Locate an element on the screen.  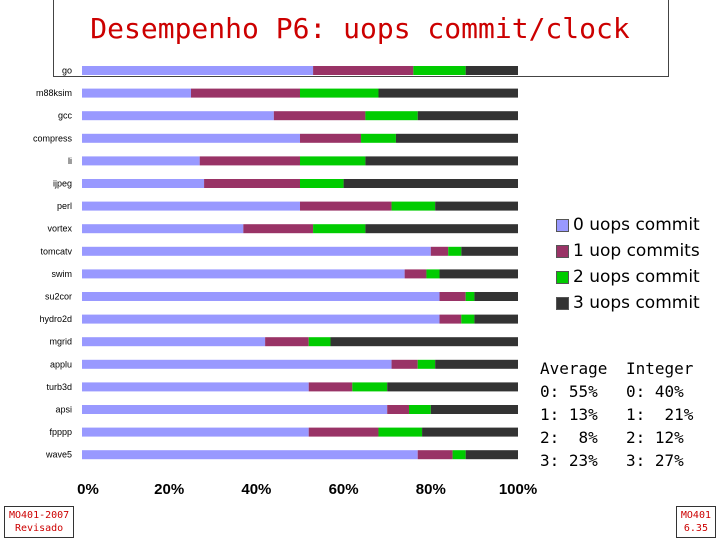
average-line-1: 1: 13% is located at coordinates (569, 414).